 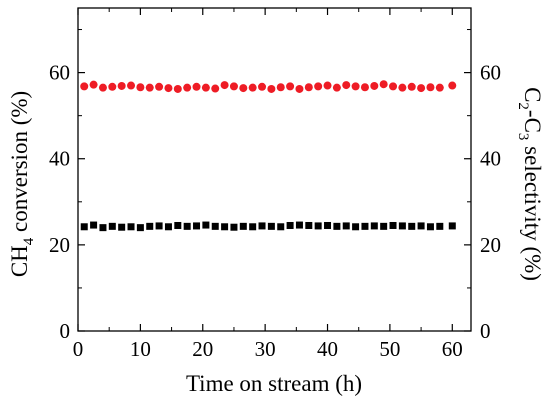 I want to click on x-tick-label: 50, so click(x=389, y=349).